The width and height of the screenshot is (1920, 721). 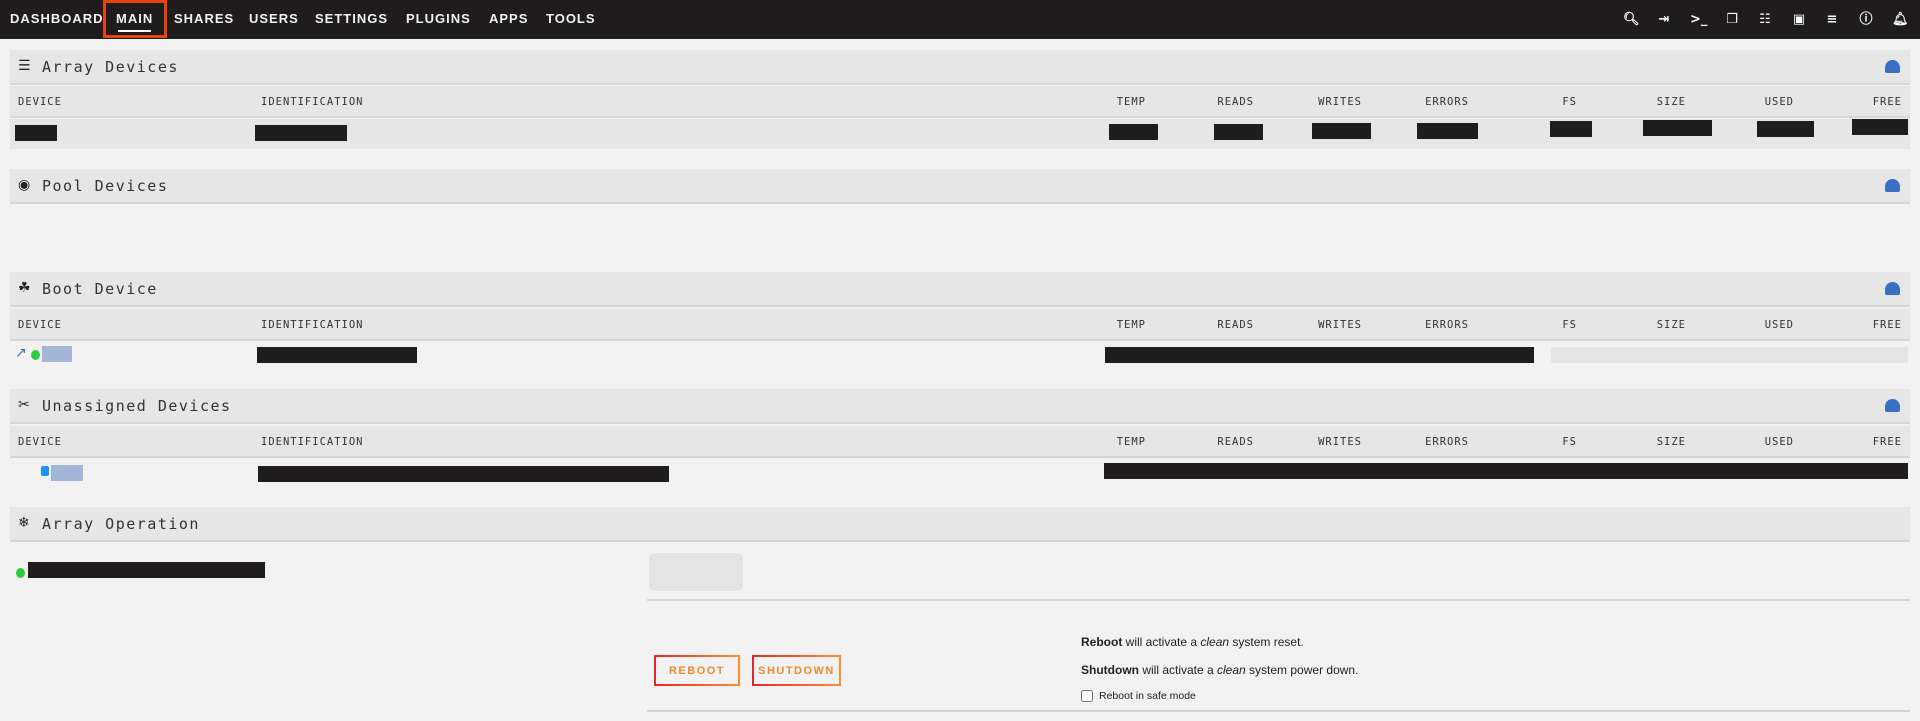 What do you see at coordinates (1799, 19) in the screenshot?
I see `display-icon: ▣` at bounding box center [1799, 19].